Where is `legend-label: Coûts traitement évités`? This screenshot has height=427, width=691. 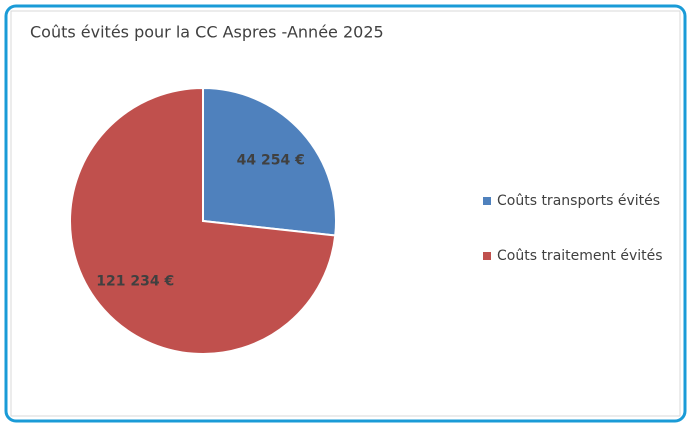
legend-label: Coûts traitement évités is located at coordinates (580, 256).